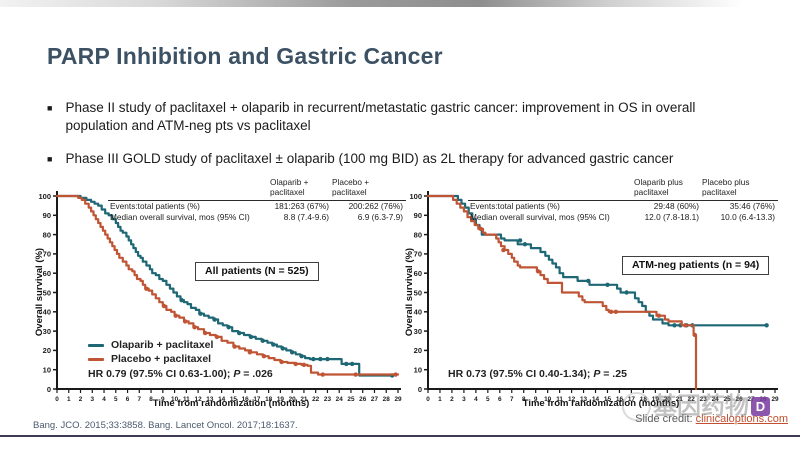  What do you see at coordinates (418, 312) in the screenshot?
I see `svg-text: 40` at bounding box center [418, 312].